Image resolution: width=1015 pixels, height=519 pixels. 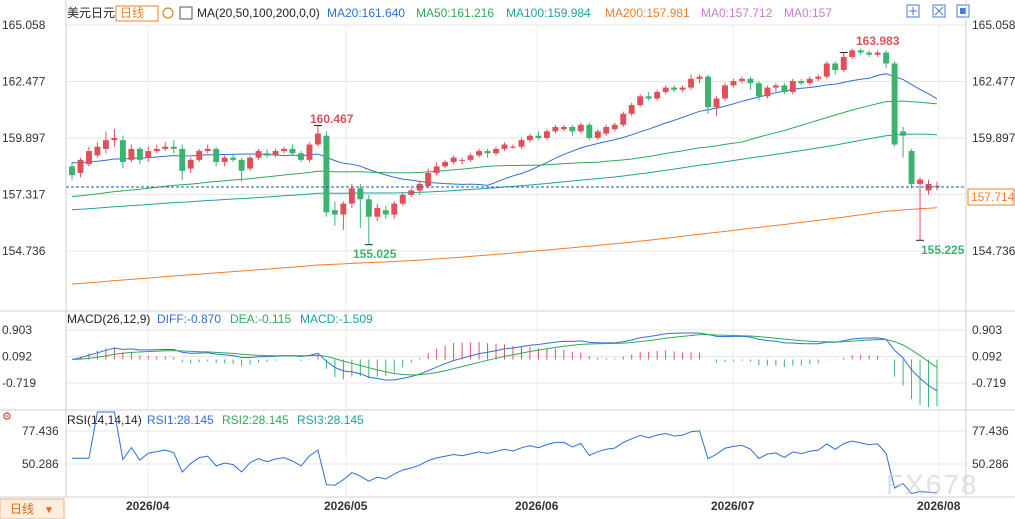 I want to click on price-tick-left: 154.736, so click(x=24, y=251).